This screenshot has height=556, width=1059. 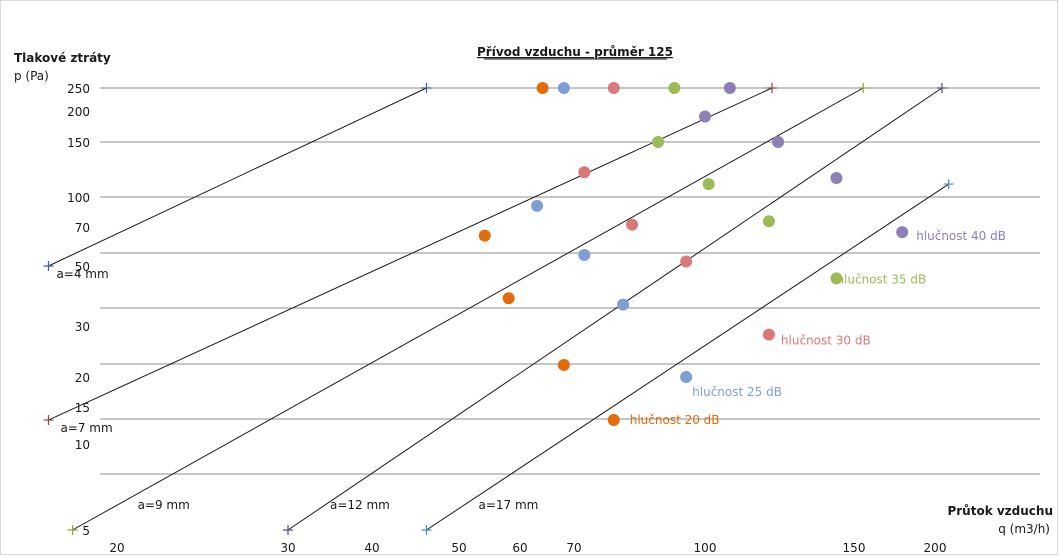 I want to click on y-tick-label-30: 30, so click(x=82, y=327).